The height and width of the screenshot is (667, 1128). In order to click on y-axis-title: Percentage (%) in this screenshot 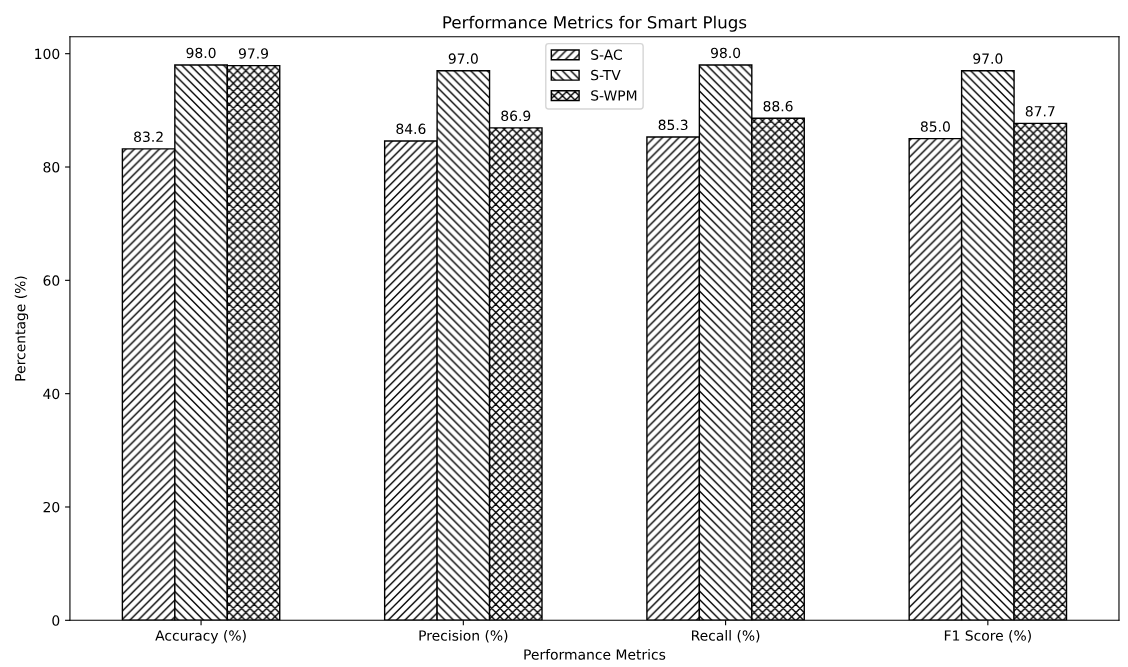, I will do `click(21, 328)`.